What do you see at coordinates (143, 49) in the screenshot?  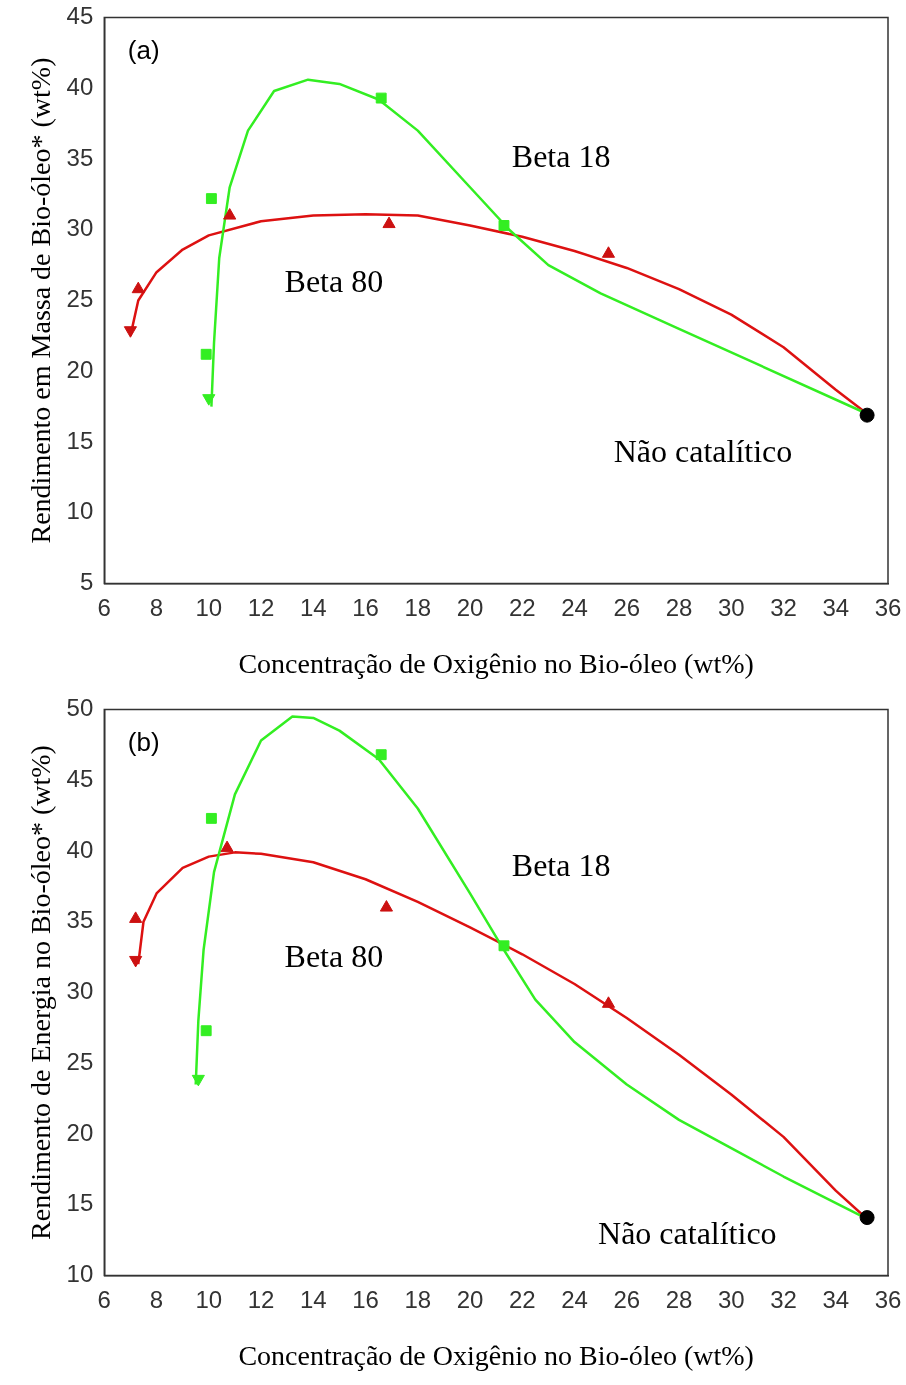 I see `annotation: (a)` at bounding box center [143, 49].